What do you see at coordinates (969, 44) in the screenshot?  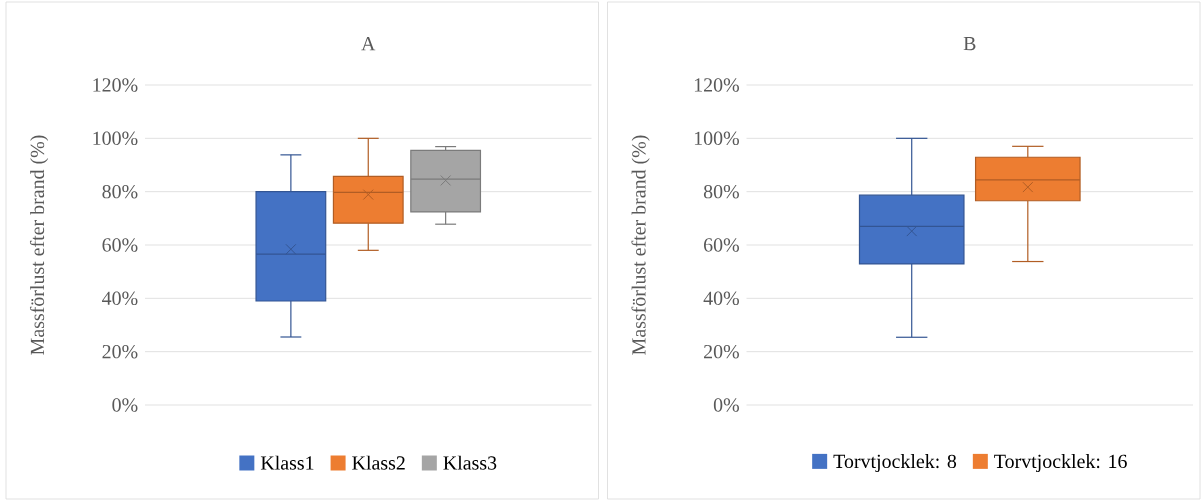 I see `chart-title: B` at bounding box center [969, 44].